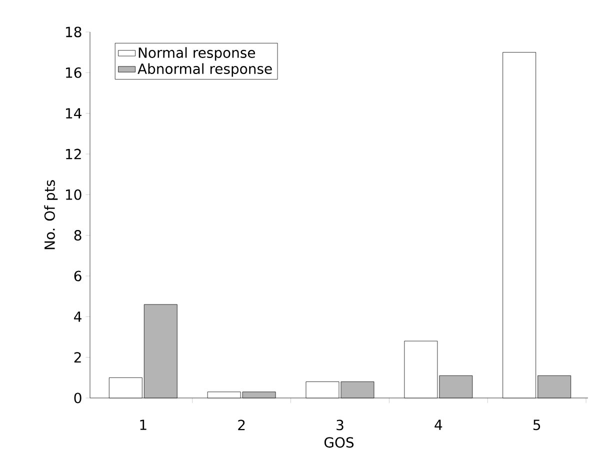 This screenshot has width=607, height=463. I want to click on x-tick-label: 3, so click(340, 425).